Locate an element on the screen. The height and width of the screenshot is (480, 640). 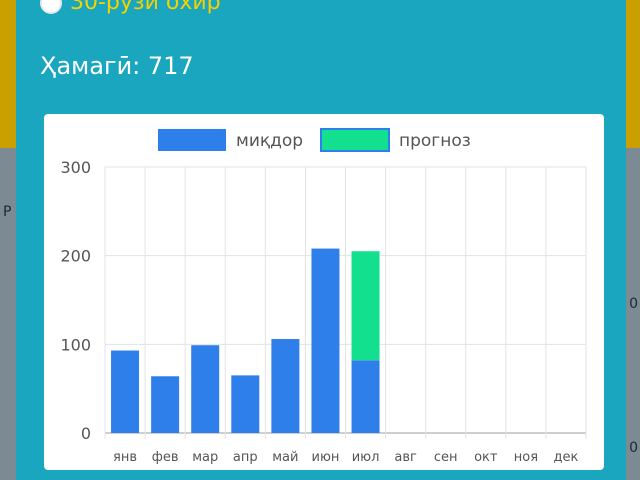
x-tick-label: май is located at coordinates (285, 457).